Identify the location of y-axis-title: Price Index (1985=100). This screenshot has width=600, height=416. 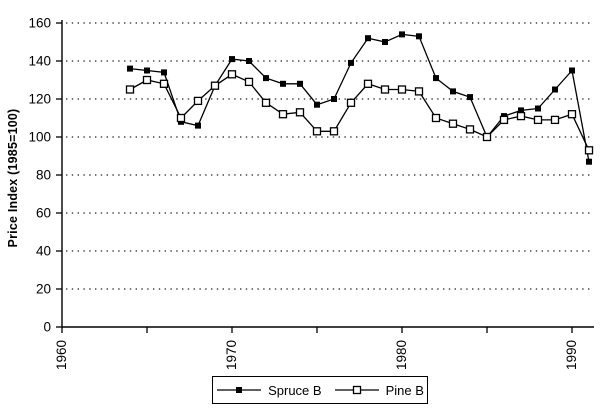
(13, 178).